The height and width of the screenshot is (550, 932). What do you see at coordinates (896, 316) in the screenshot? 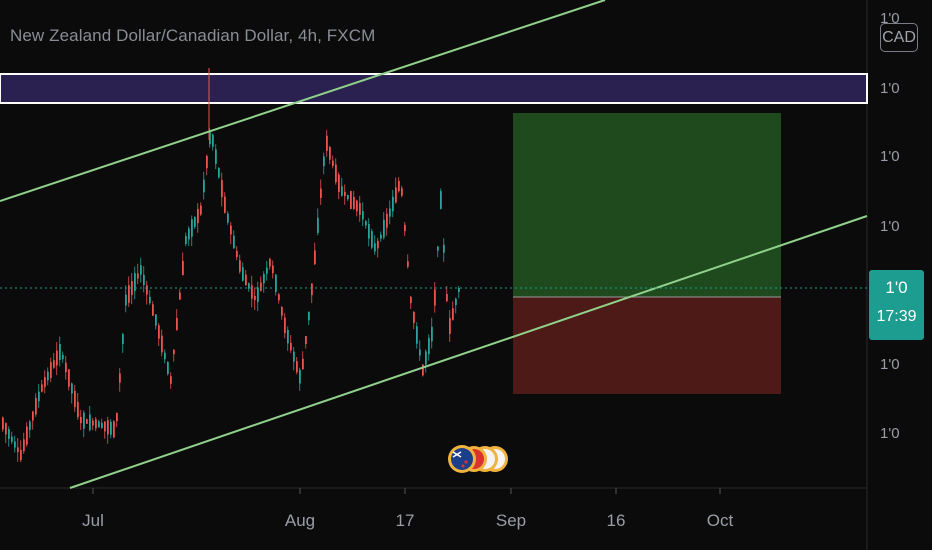
I see `bar-countdown: 17:39` at bounding box center [896, 316].